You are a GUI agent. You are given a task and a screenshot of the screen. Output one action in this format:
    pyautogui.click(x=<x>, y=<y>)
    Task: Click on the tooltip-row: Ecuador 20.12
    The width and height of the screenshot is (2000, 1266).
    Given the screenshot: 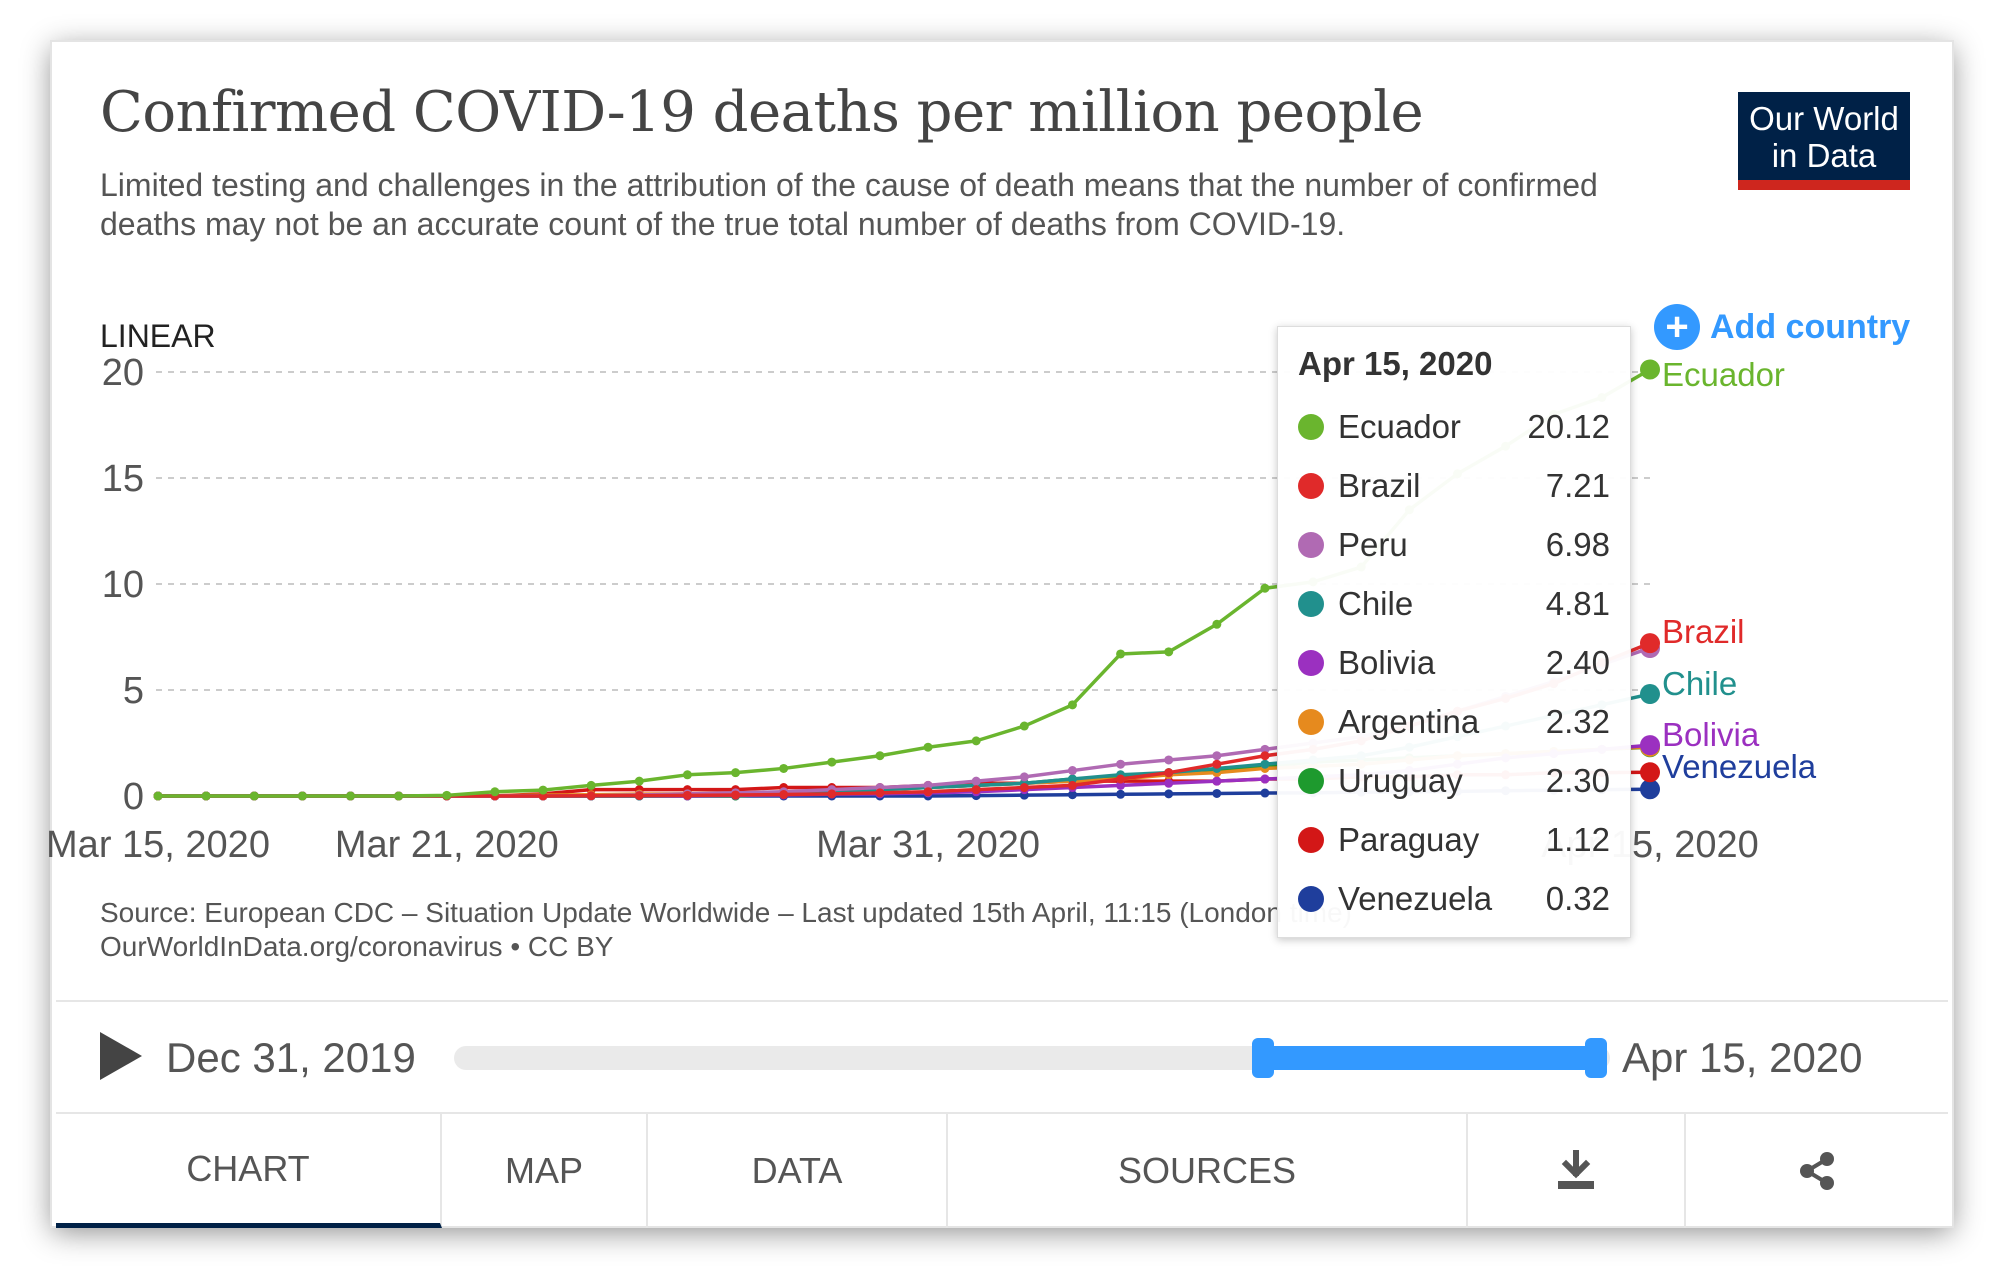 What is the action you would take?
    pyautogui.click(x=1454, y=426)
    